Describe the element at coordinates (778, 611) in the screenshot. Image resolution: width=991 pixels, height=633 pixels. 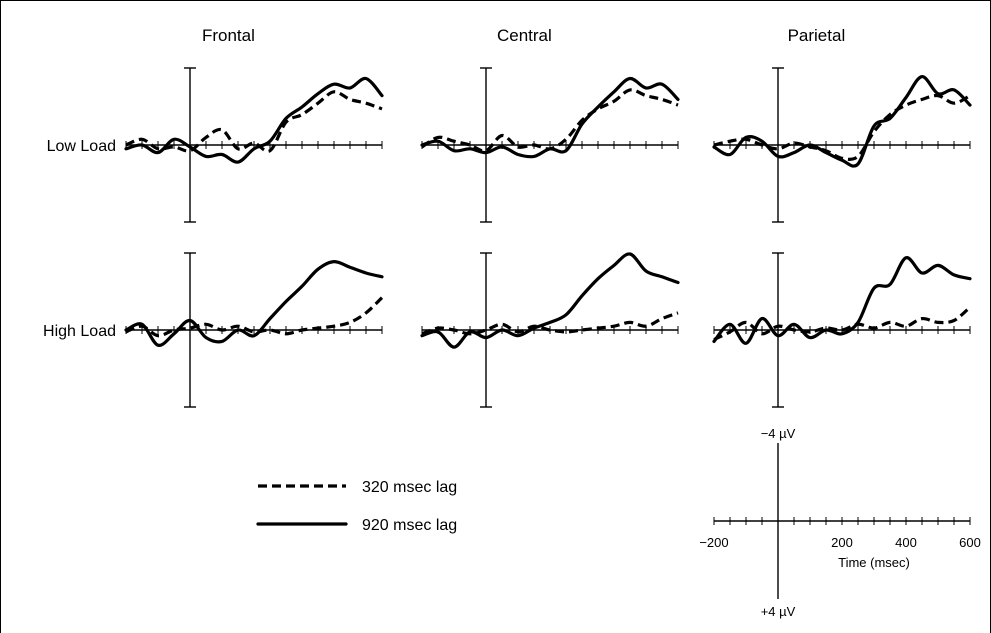
I see `scale-y-bottom-label: +4 µV` at that location.